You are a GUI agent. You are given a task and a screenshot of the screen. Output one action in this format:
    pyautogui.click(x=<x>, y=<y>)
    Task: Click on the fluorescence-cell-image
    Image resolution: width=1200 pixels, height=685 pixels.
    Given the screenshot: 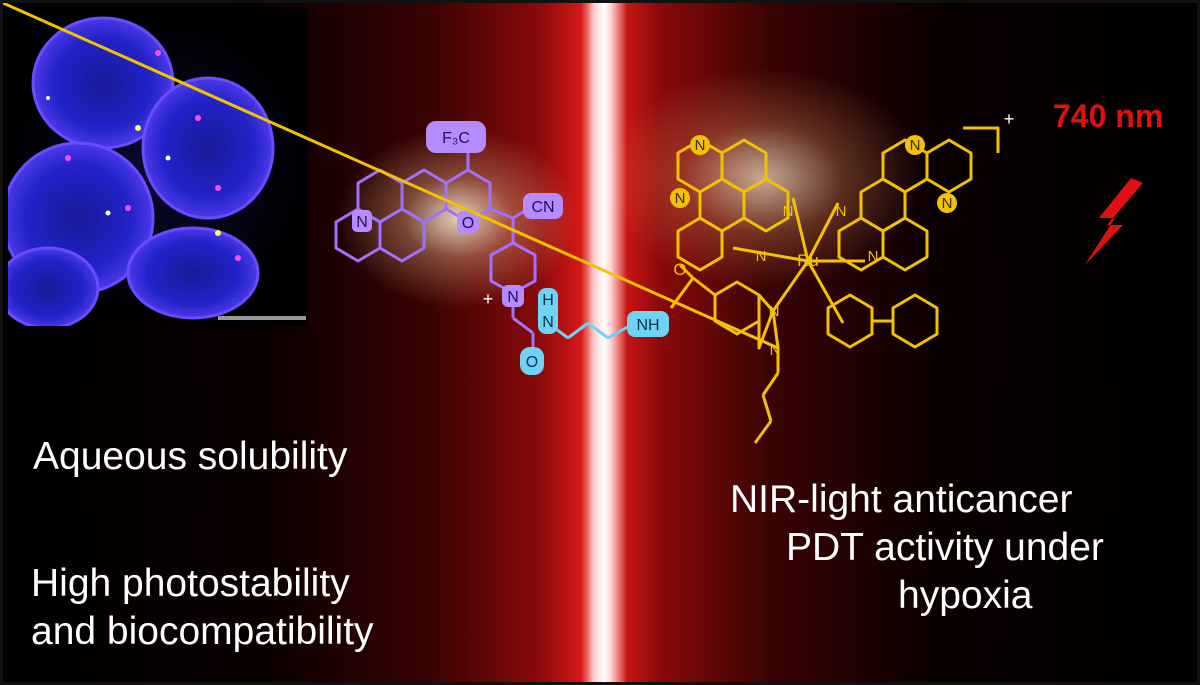 What is the action you would take?
    pyautogui.click(x=158, y=167)
    